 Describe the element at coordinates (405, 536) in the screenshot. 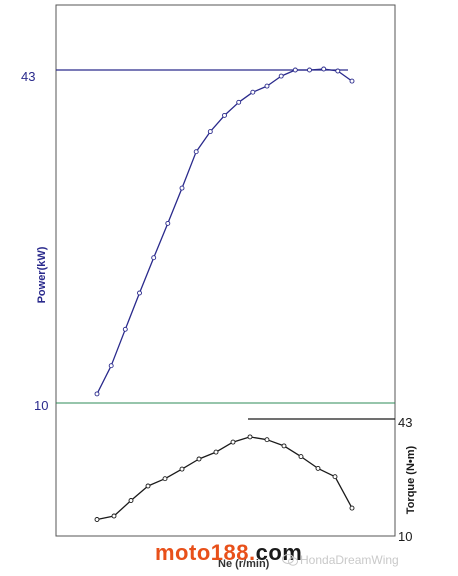

I see `torque-tick-label-bottom: 10` at that location.